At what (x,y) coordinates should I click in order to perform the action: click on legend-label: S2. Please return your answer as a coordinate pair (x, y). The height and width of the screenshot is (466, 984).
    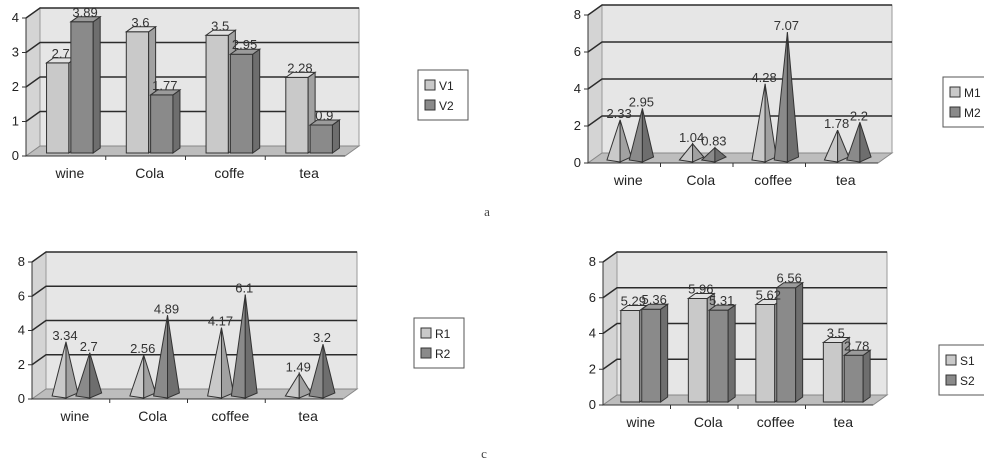
    Looking at the image, I should click on (967, 381).